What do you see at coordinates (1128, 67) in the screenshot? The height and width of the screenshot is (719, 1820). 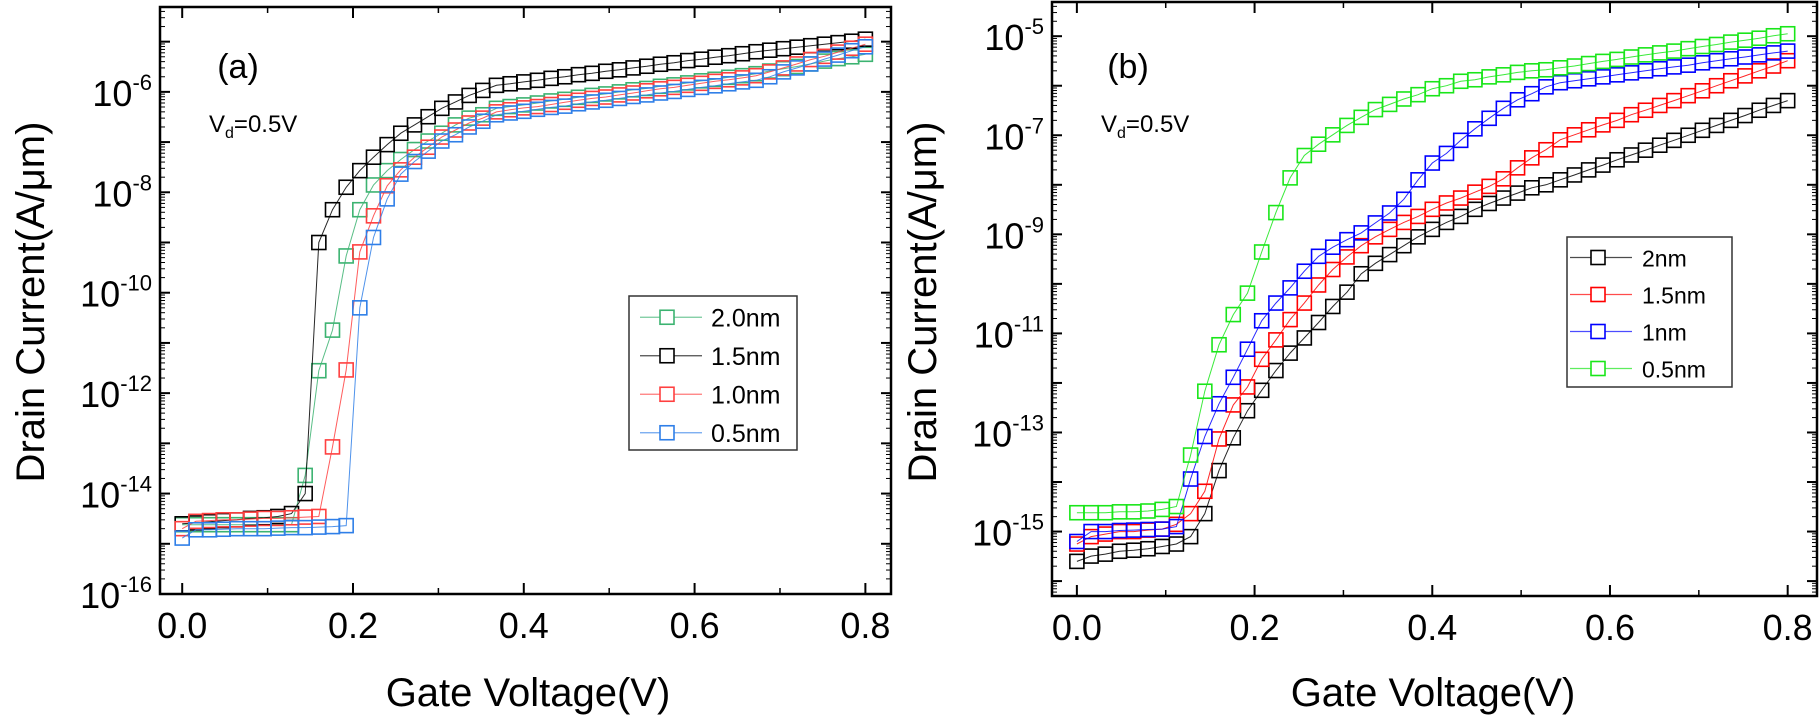 I see `panel-label: (b)` at bounding box center [1128, 67].